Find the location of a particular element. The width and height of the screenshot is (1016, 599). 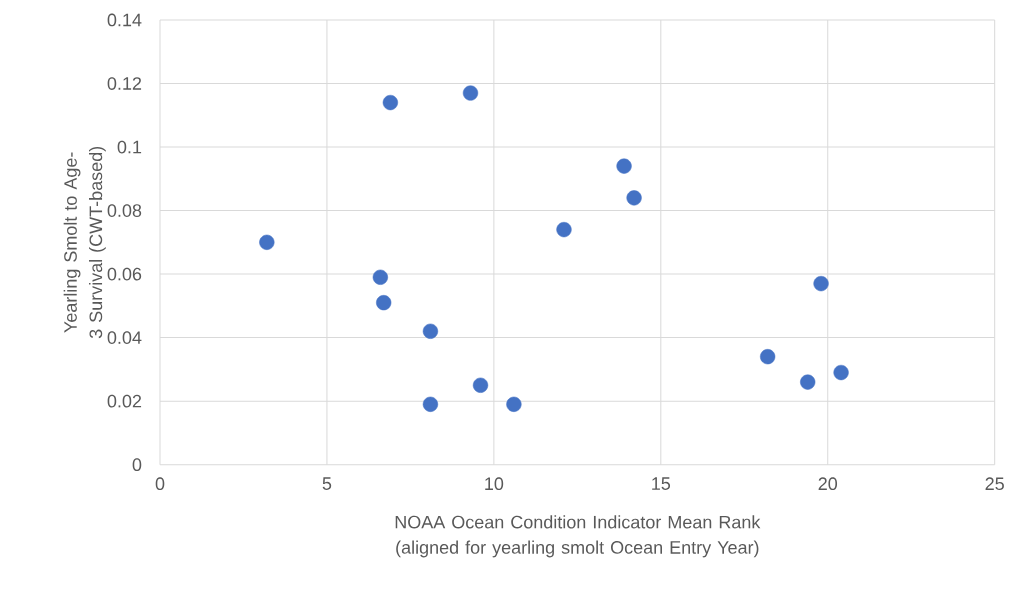

x-tick-label: 15 is located at coordinates (661, 484).